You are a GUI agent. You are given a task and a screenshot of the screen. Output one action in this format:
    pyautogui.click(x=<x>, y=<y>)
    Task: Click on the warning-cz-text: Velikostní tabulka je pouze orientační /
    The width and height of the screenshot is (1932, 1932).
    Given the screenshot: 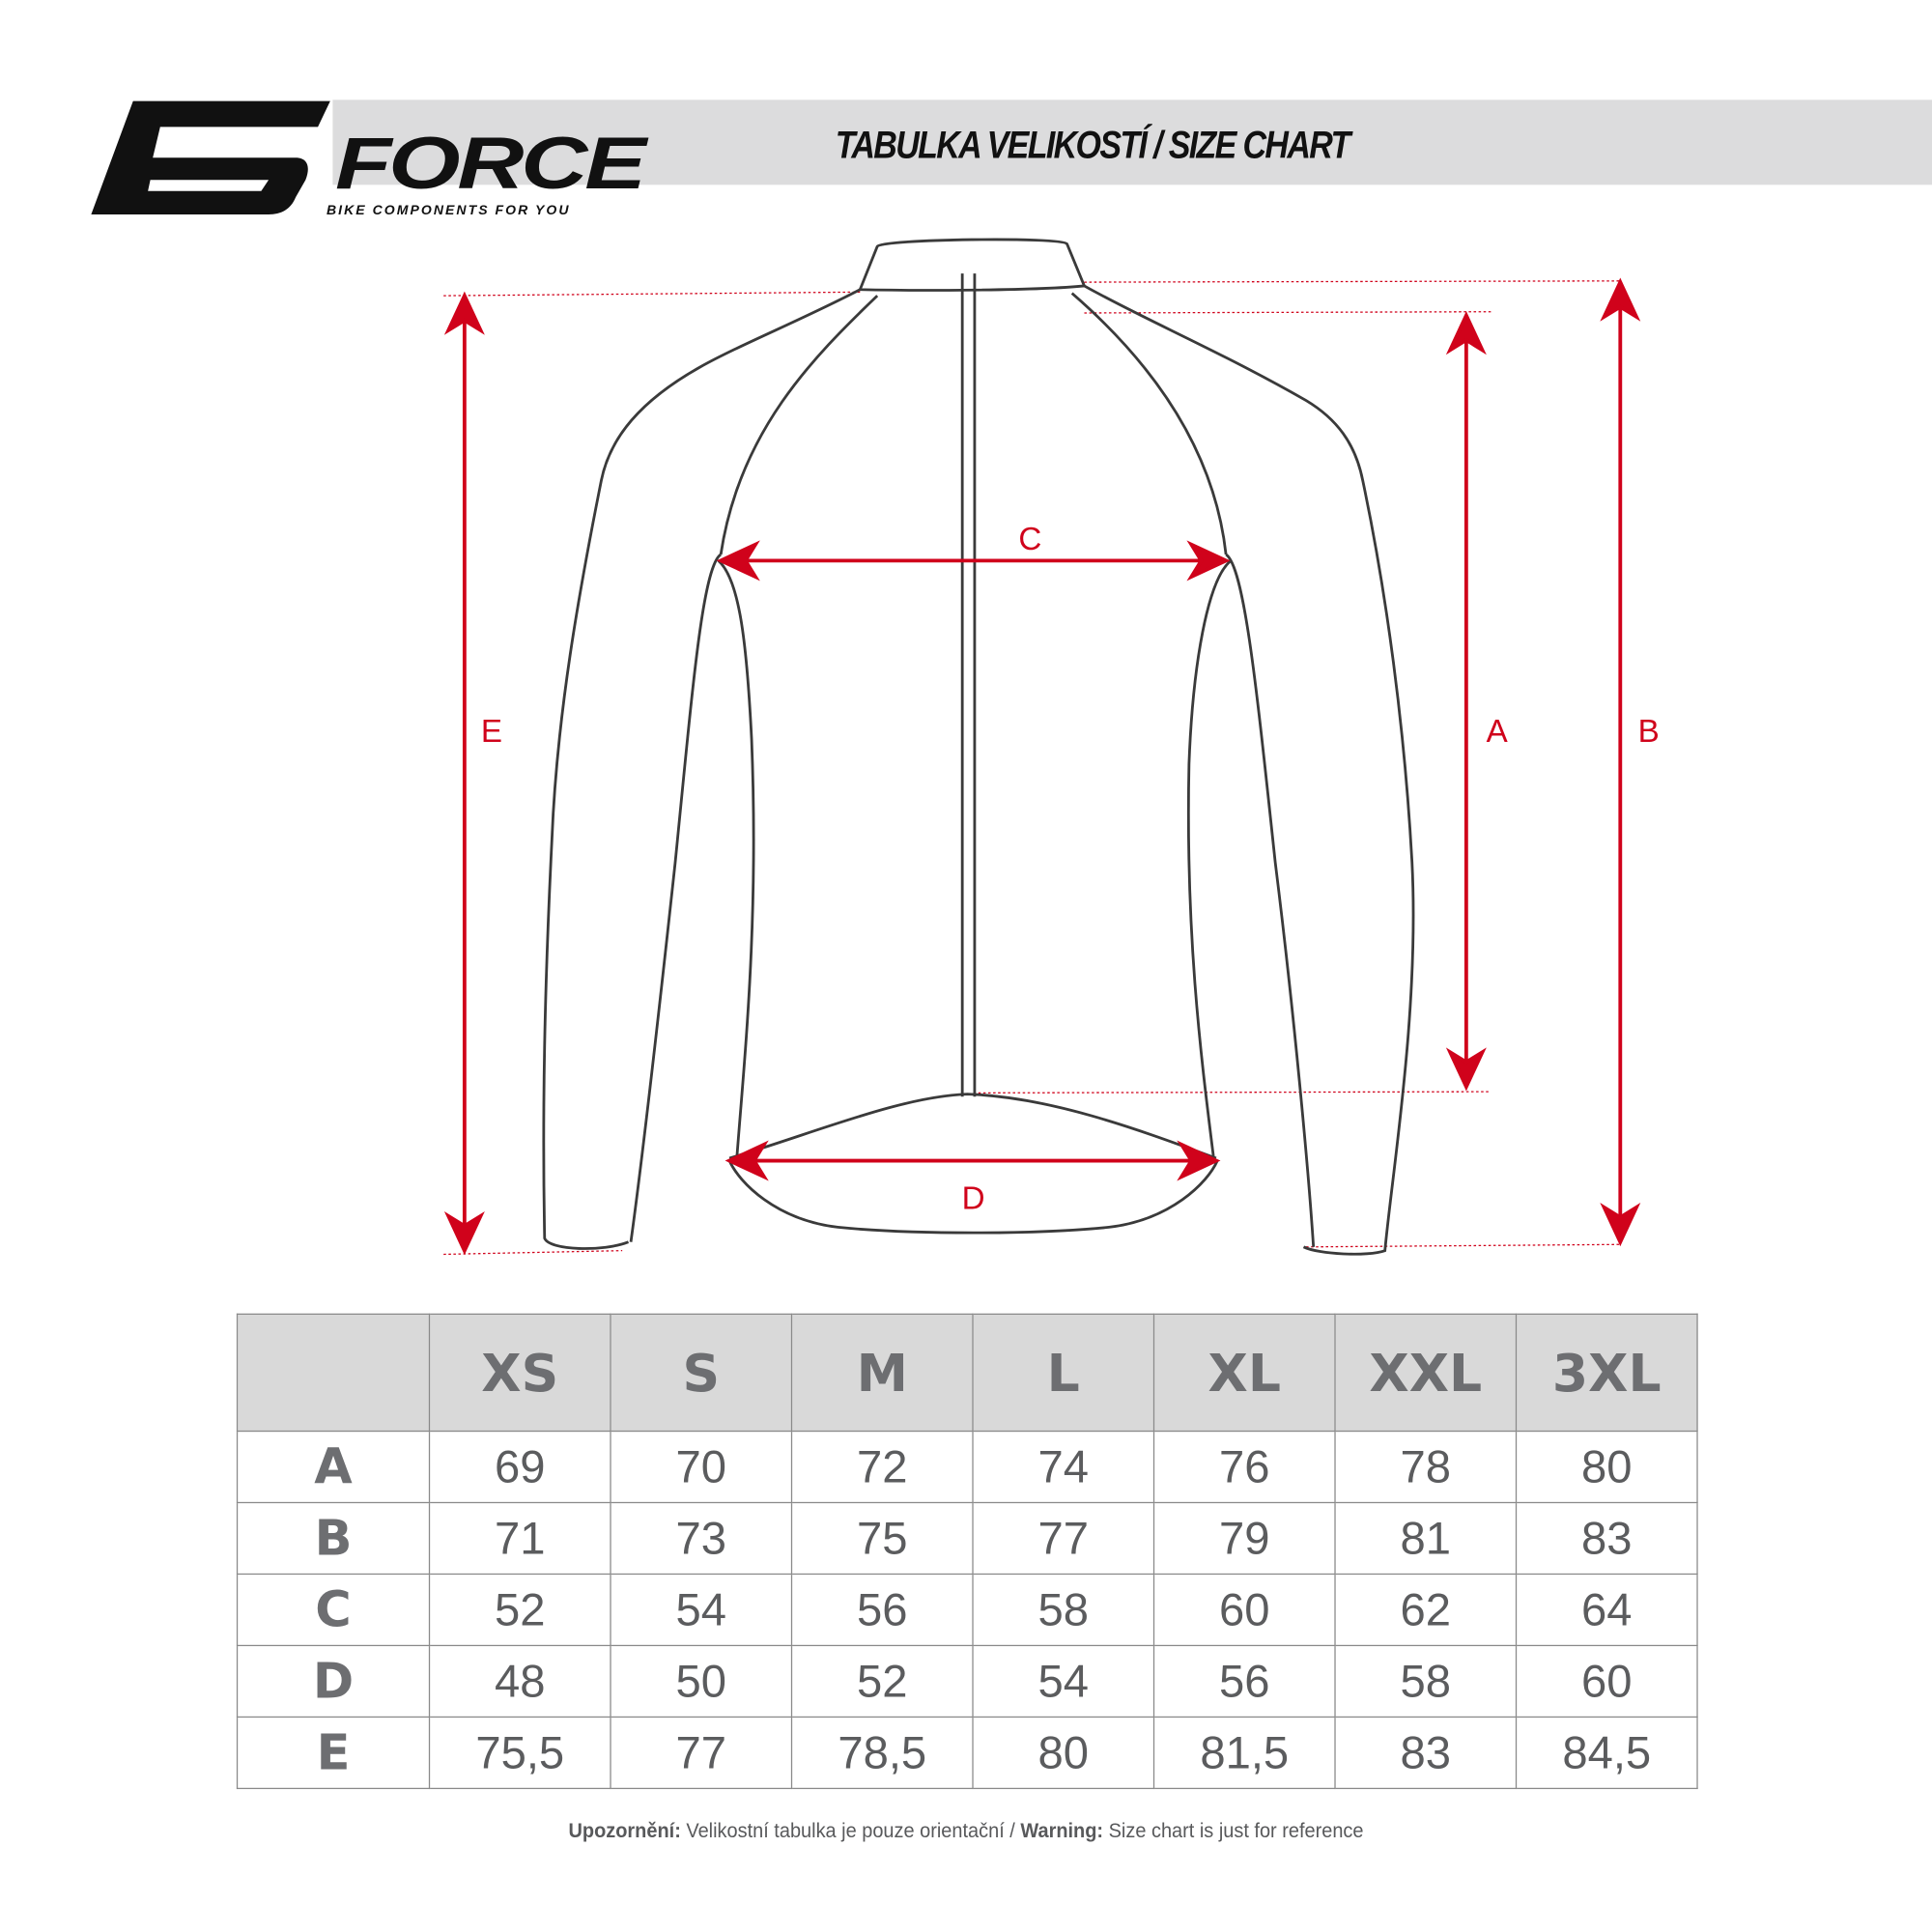 What is the action you would take?
    pyautogui.click(x=850, y=1830)
    